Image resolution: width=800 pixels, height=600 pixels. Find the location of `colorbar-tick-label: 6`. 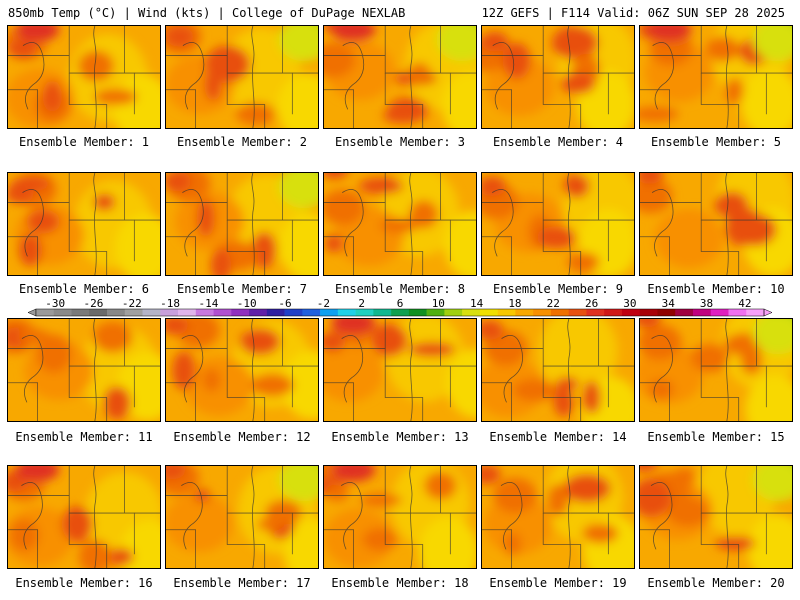

colorbar-tick-label: 6 is located at coordinates (400, 304).